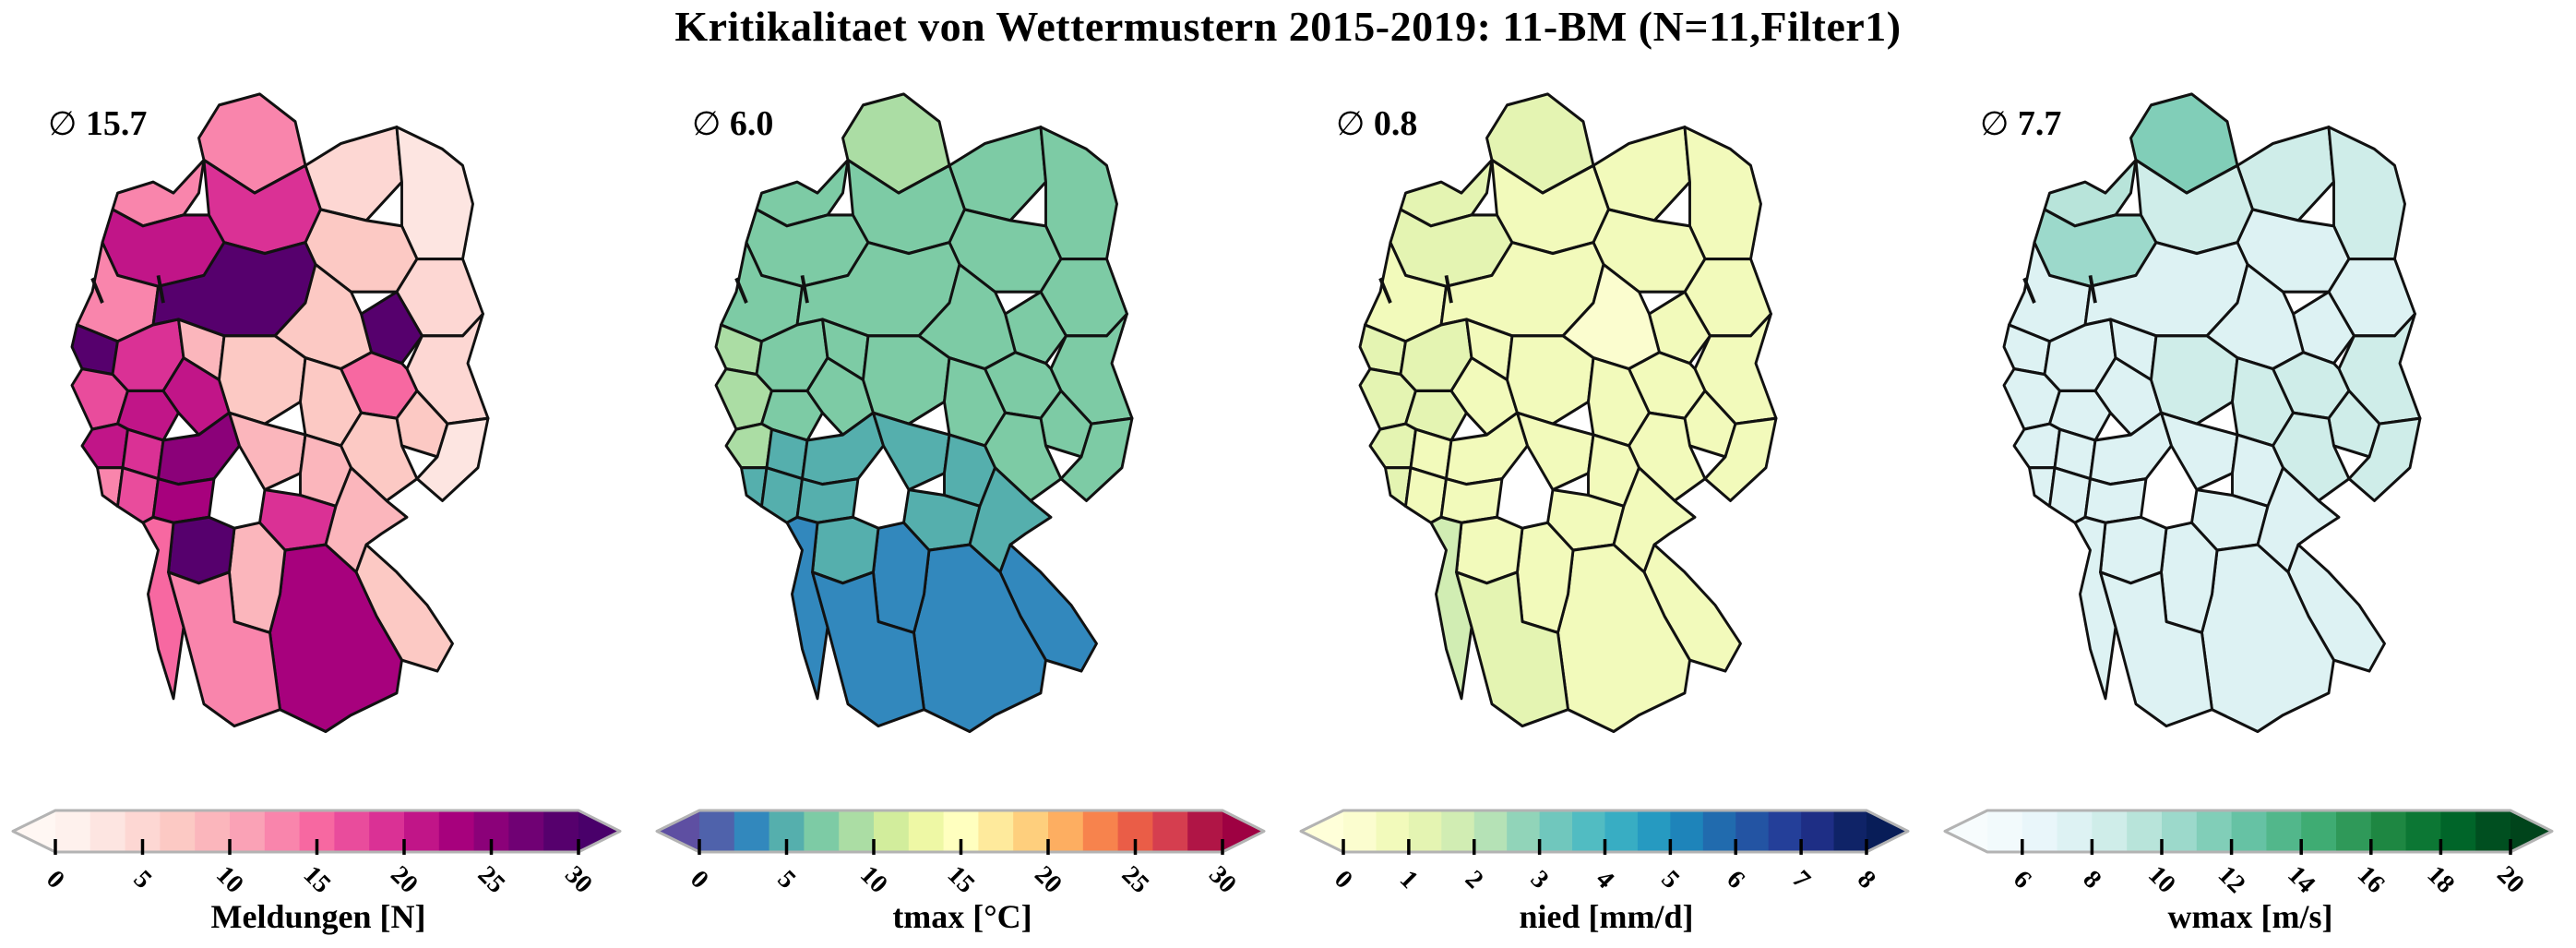 This screenshot has width=2576, height=948. I want to click on colorbar-tick-label: 14, so click(2301, 879).